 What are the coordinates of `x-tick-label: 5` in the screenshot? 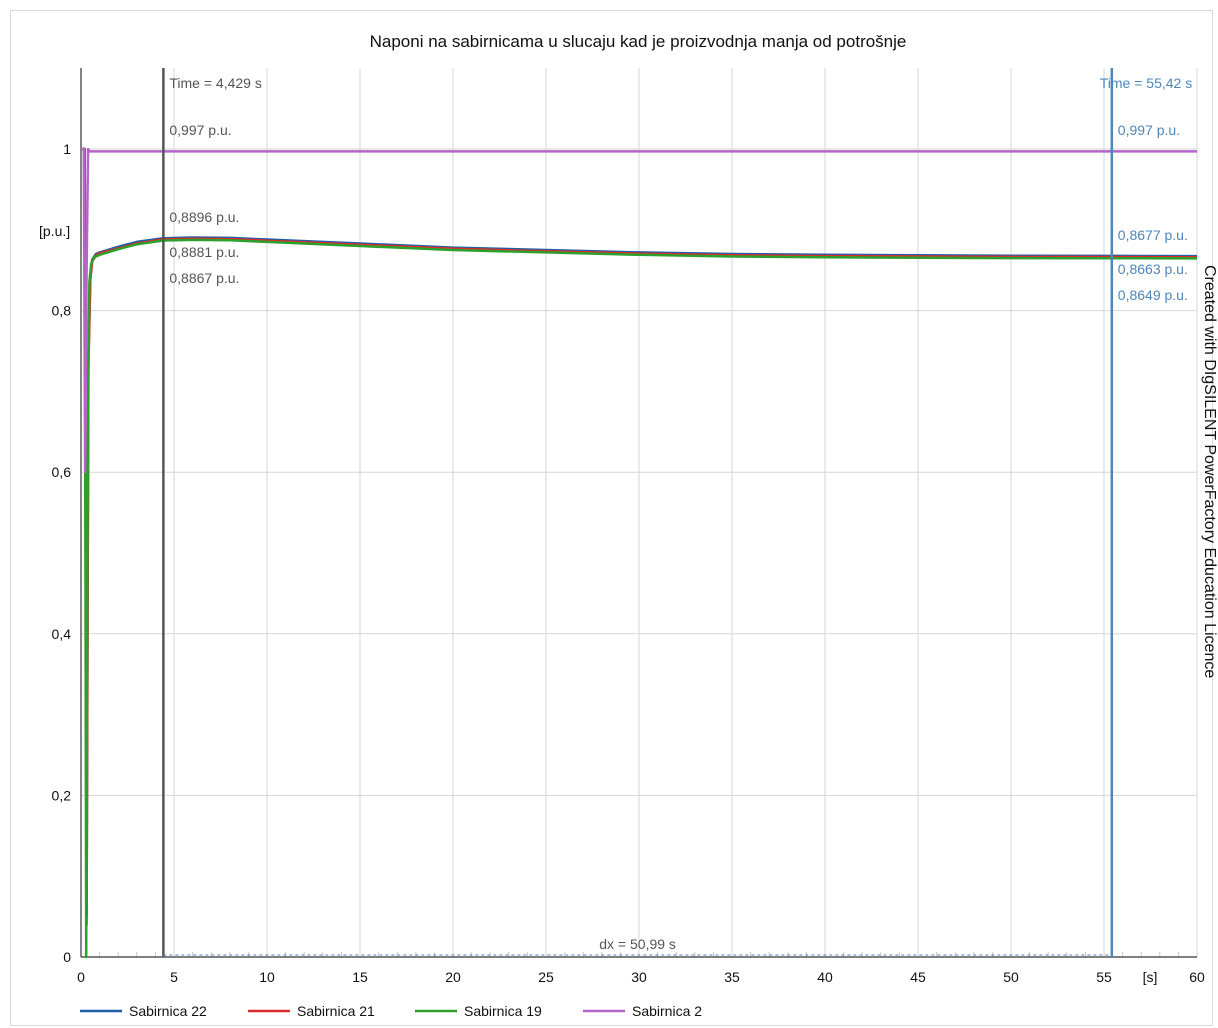 It's located at (174, 977).